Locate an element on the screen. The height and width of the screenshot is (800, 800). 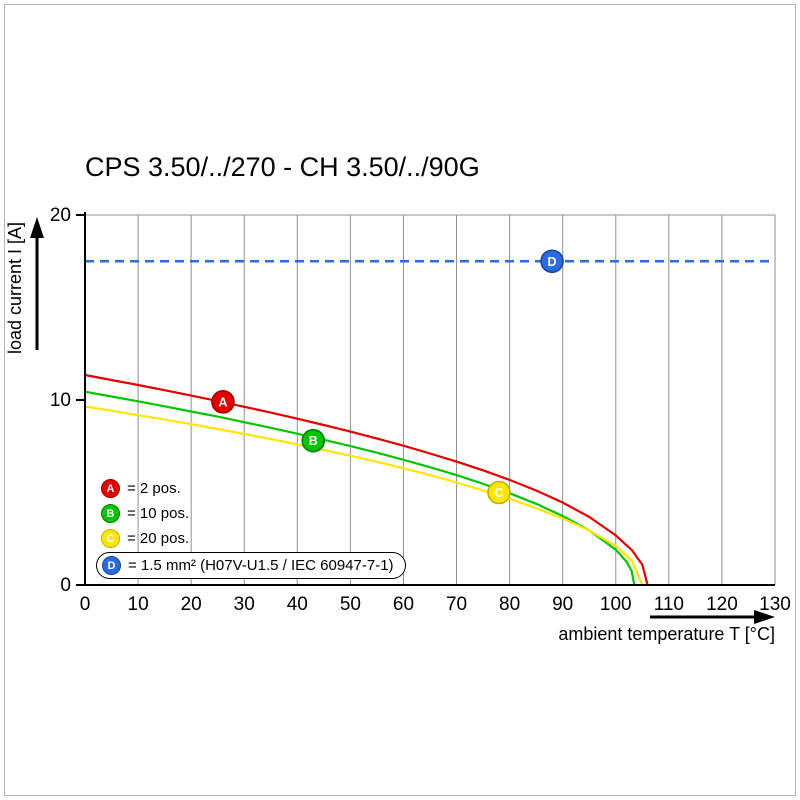
x-tick-label: 50 is located at coordinates (350, 604).